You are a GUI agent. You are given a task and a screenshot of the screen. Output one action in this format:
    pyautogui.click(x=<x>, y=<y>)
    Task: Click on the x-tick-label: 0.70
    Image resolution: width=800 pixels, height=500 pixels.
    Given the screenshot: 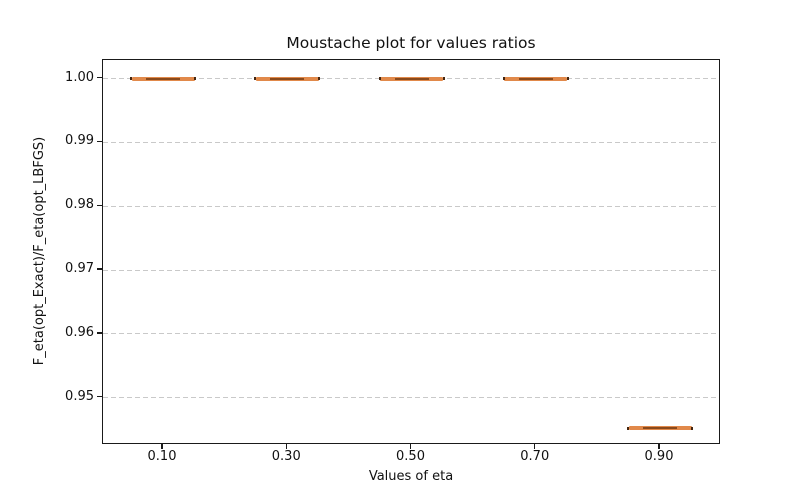 What is the action you would take?
    pyautogui.click(x=535, y=456)
    